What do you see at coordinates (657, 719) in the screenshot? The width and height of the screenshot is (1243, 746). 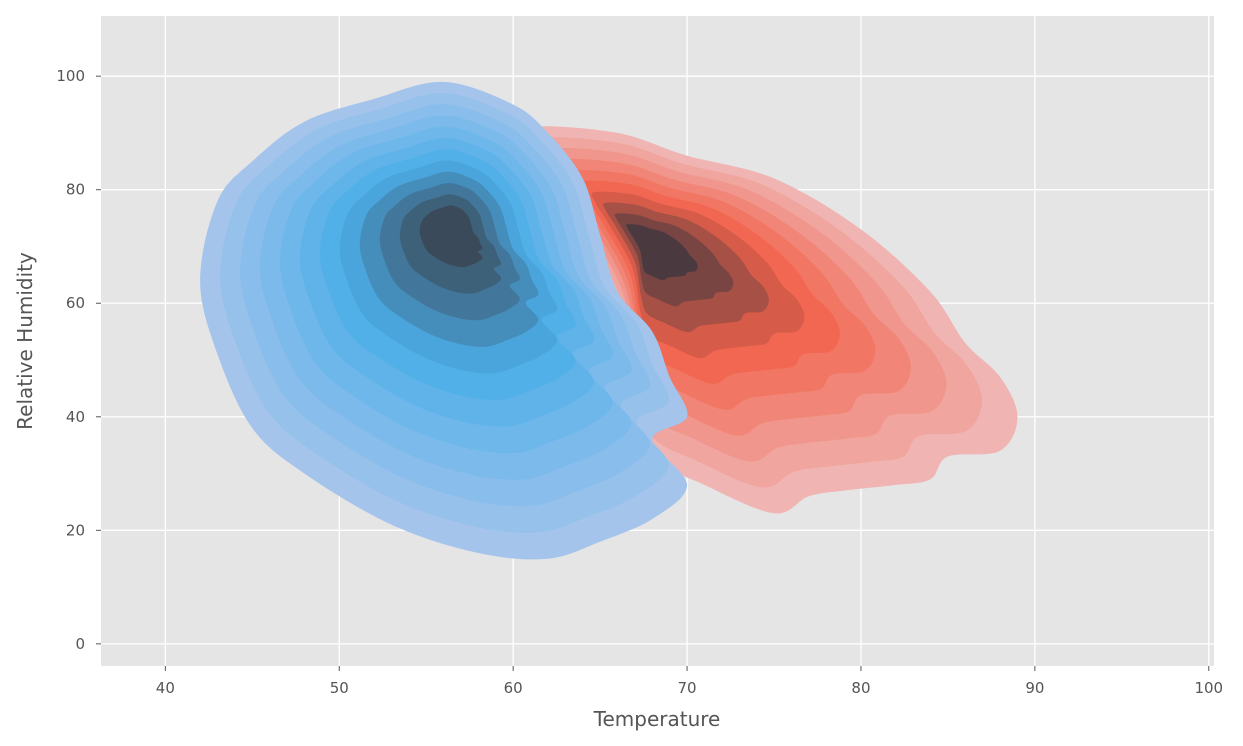 I see `x-axis-title: Temperature` at bounding box center [657, 719].